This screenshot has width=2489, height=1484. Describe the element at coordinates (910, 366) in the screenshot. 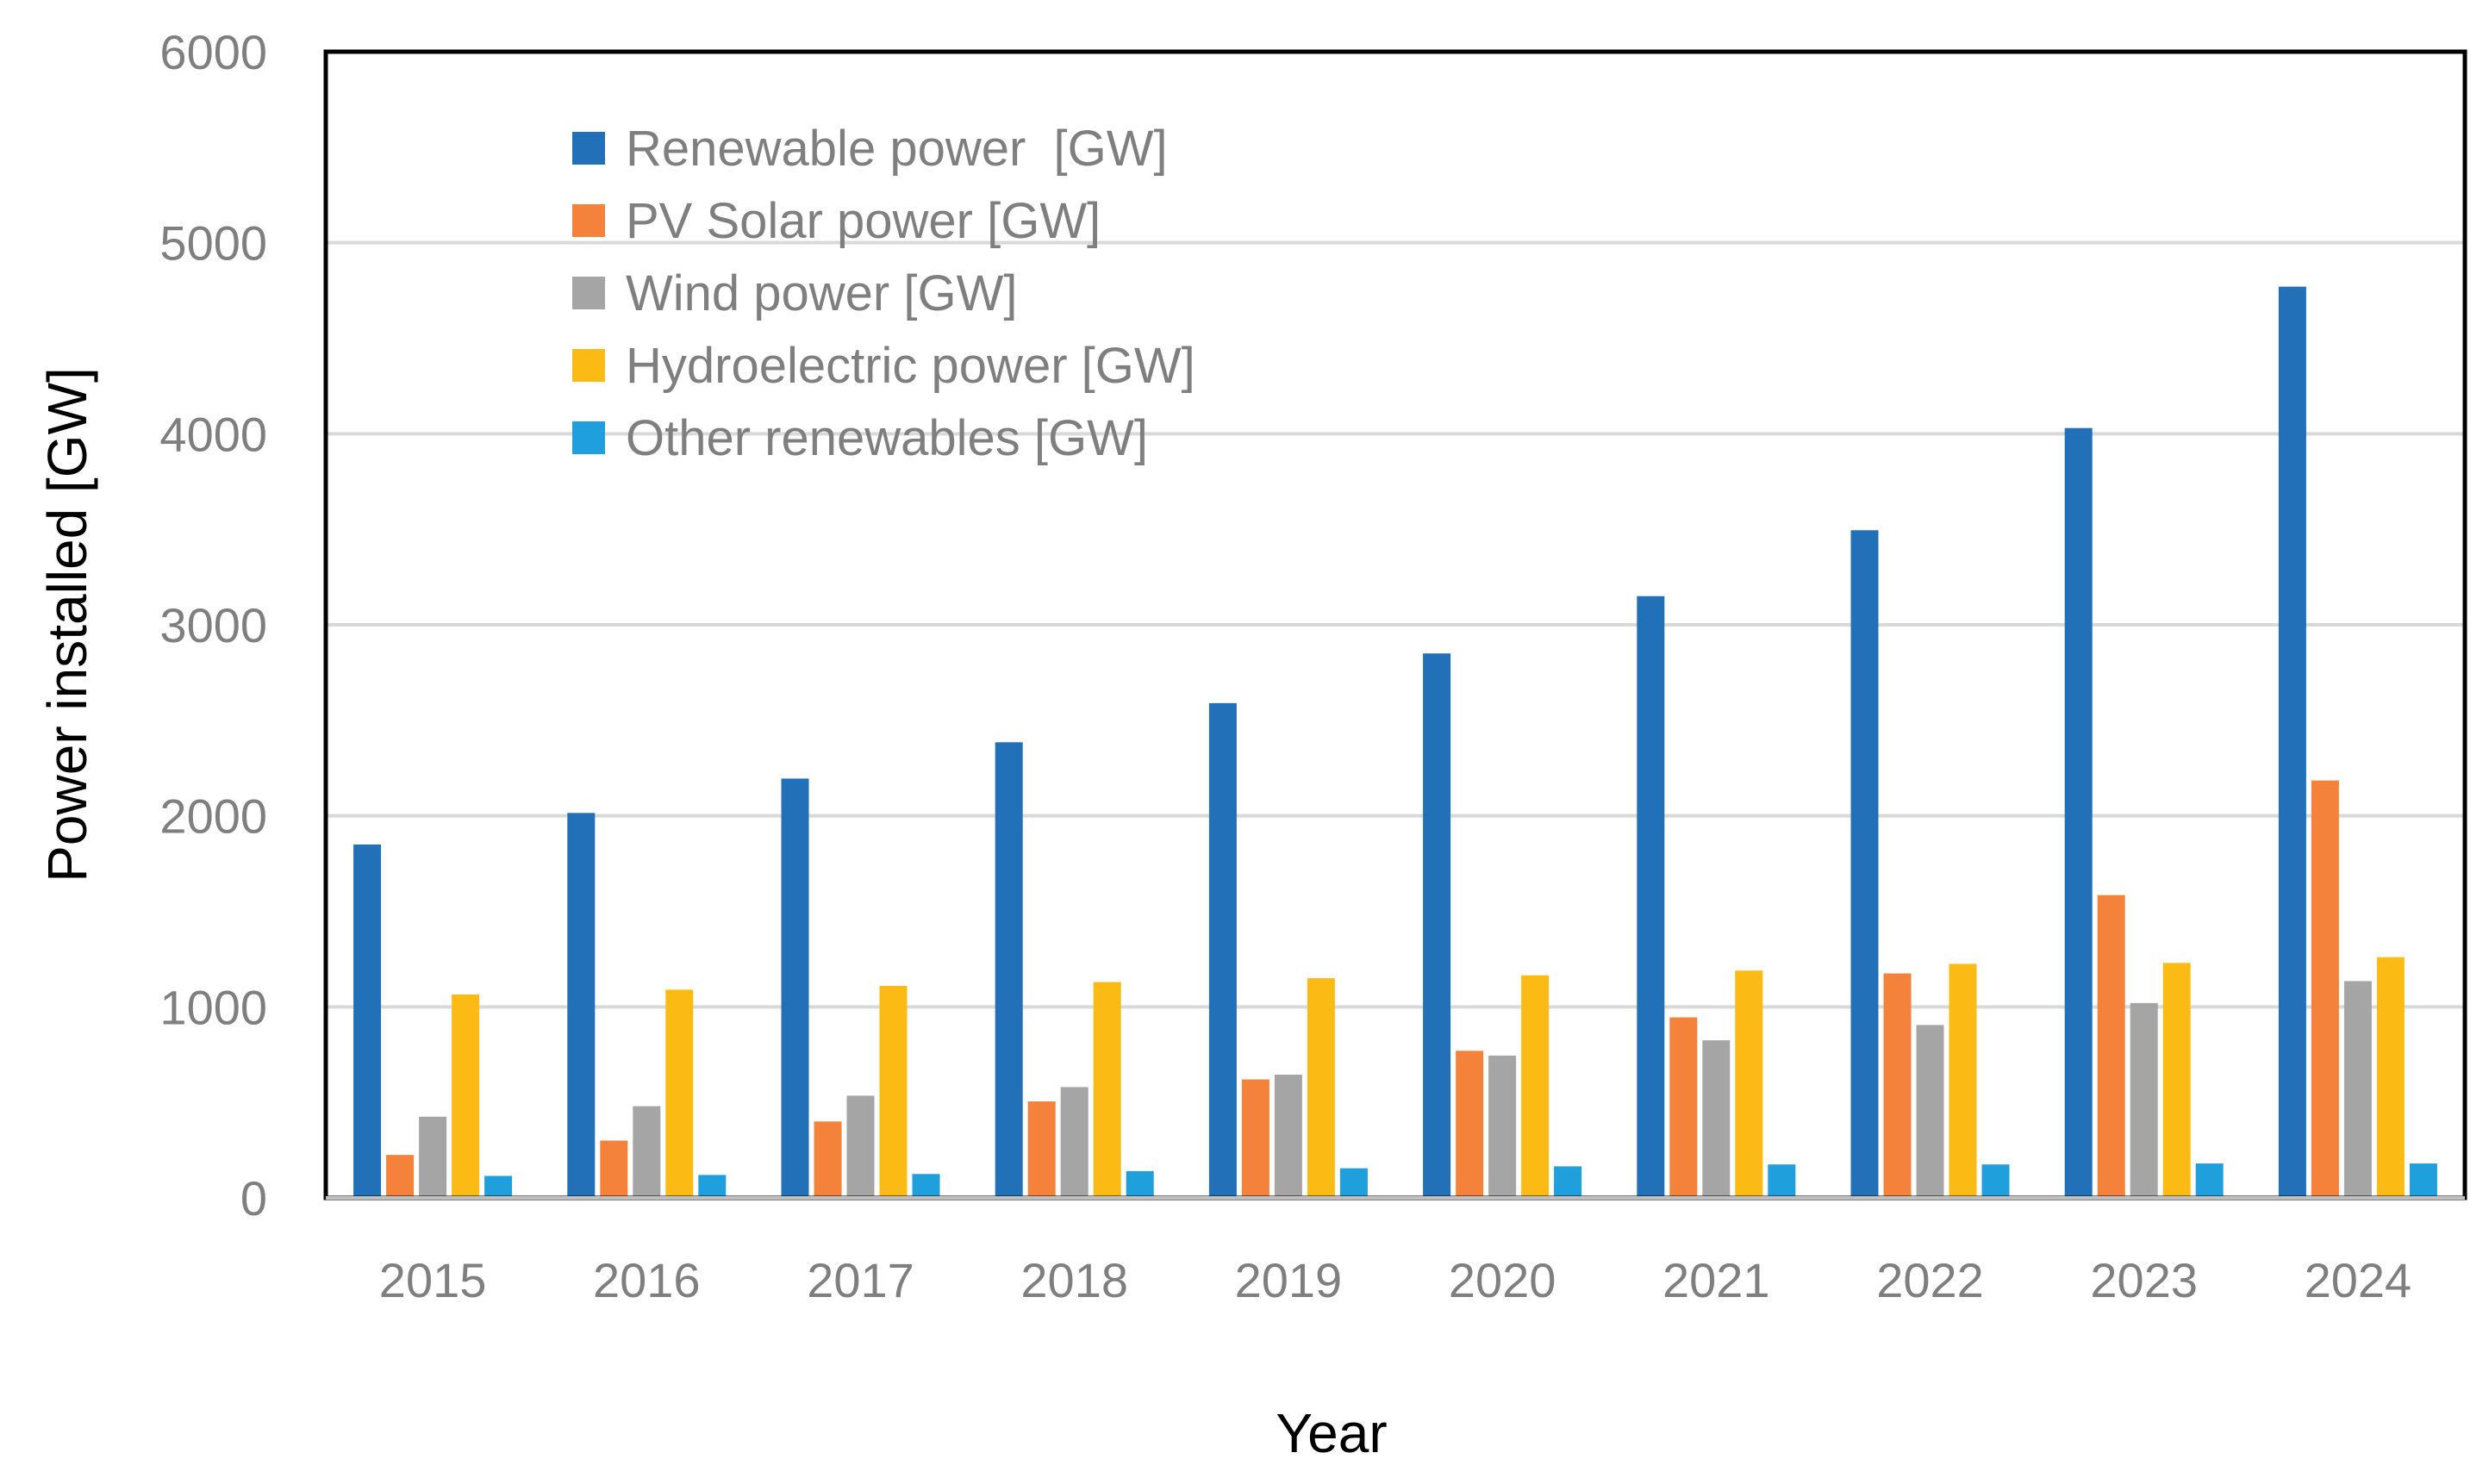

I see `legend-label: Hydroelectric power [GW]` at that location.